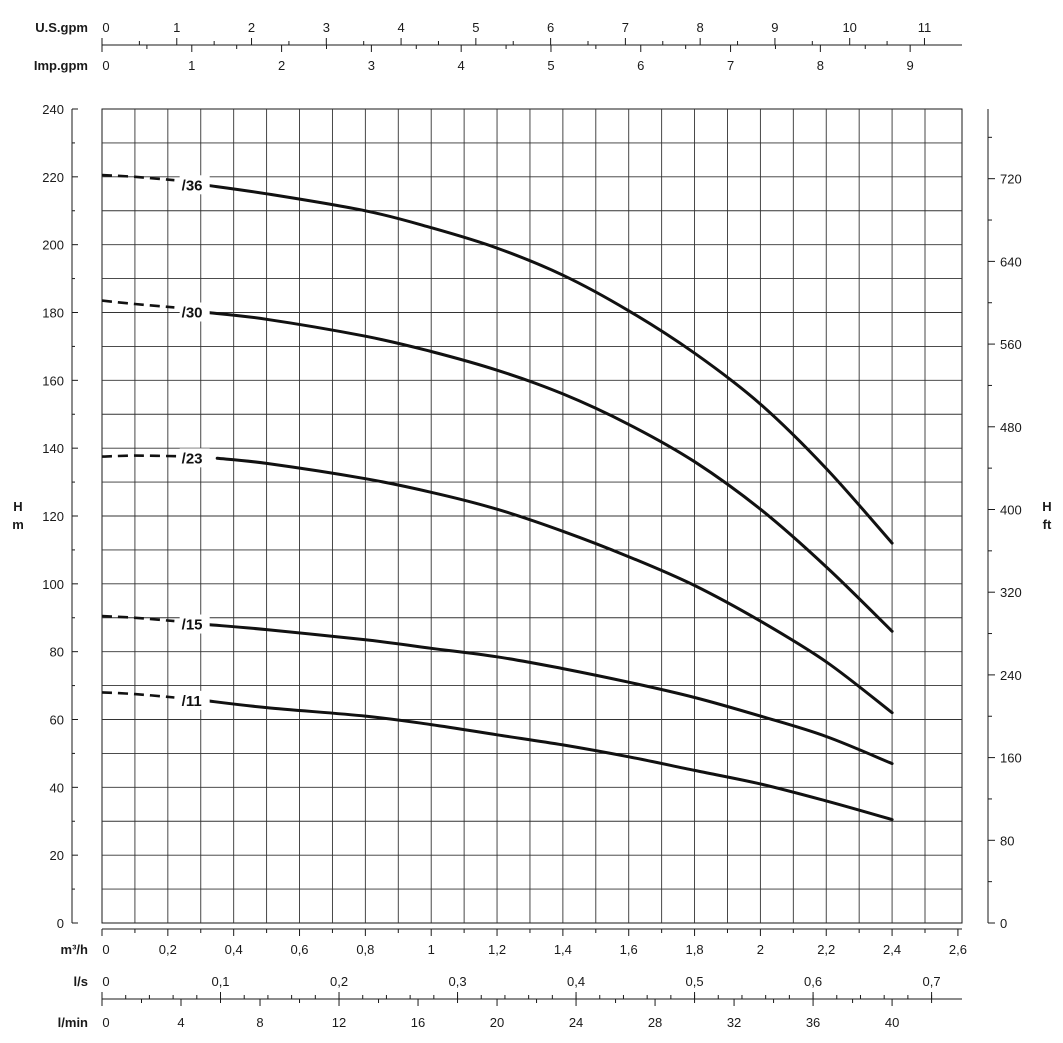  I want to click on y-right-tick-label: 480, so click(1011, 427).